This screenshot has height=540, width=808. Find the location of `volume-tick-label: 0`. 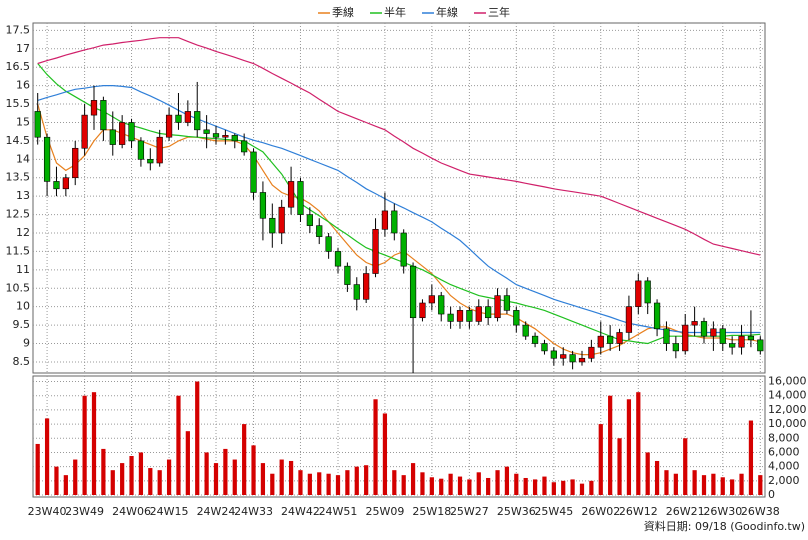

volume-tick-label: 0 is located at coordinates (771, 494).